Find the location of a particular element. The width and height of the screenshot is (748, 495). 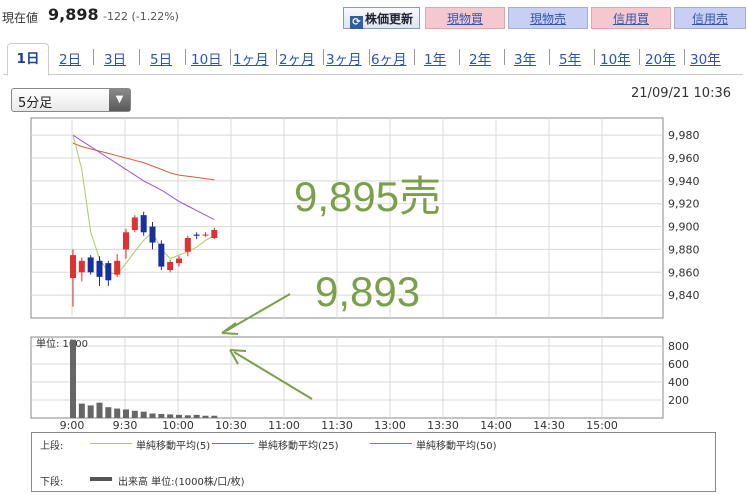

legend-lower-label: 下段: is located at coordinates (52, 482).